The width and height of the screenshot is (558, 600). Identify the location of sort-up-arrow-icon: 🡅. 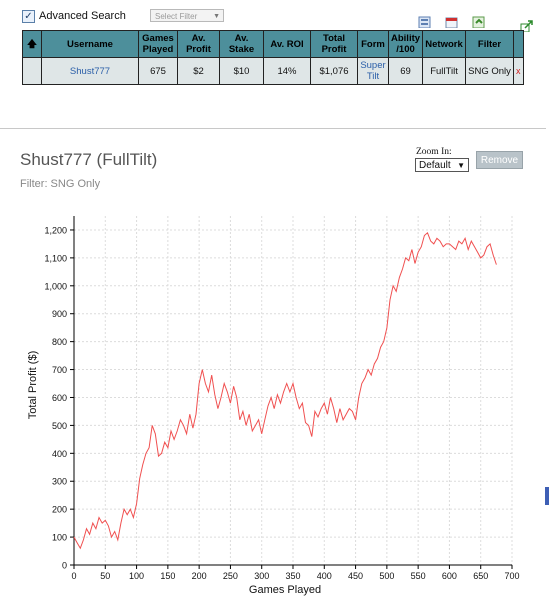
(32, 44).